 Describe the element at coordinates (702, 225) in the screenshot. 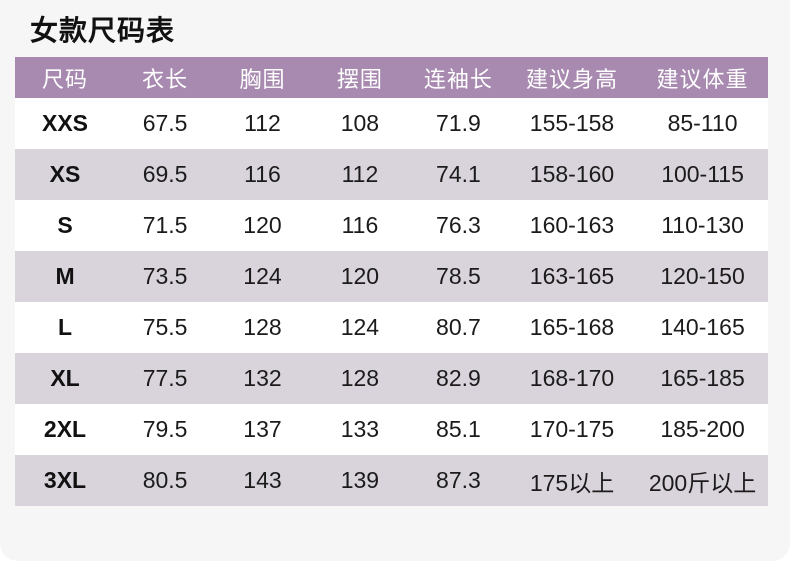

I see `value-cell: 110-130` at that location.